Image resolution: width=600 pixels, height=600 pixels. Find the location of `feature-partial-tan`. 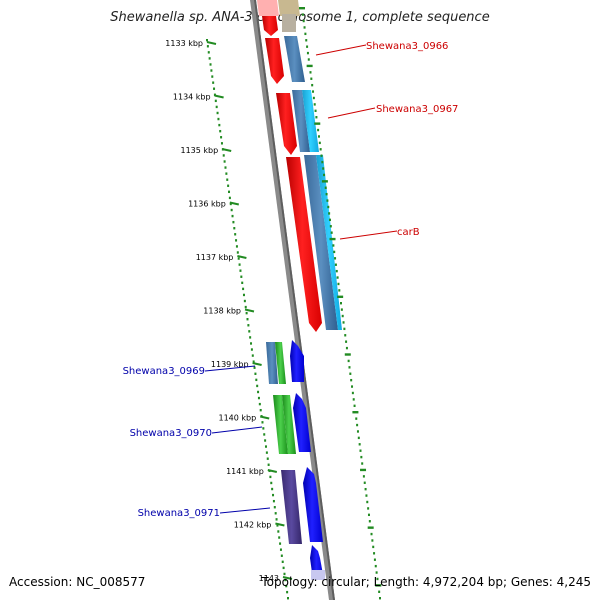

feature-partial-tan is located at coordinates (289, 8).